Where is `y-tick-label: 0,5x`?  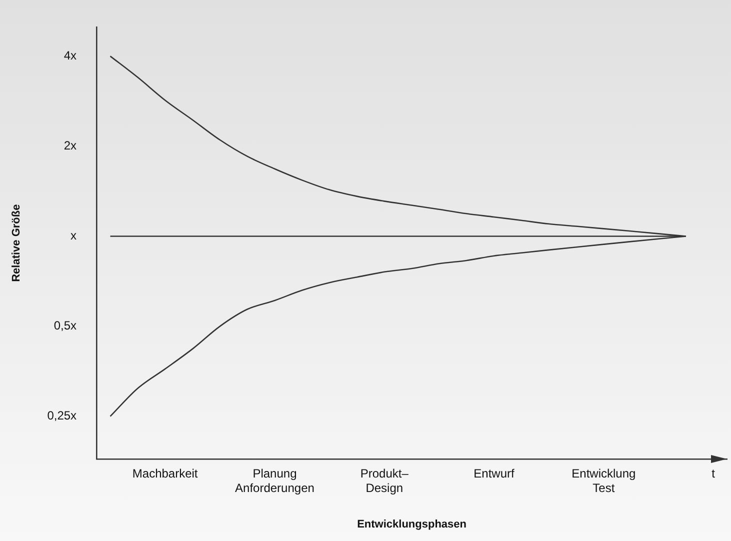 y-tick-label: 0,5x is located at coordinates (65, 325).